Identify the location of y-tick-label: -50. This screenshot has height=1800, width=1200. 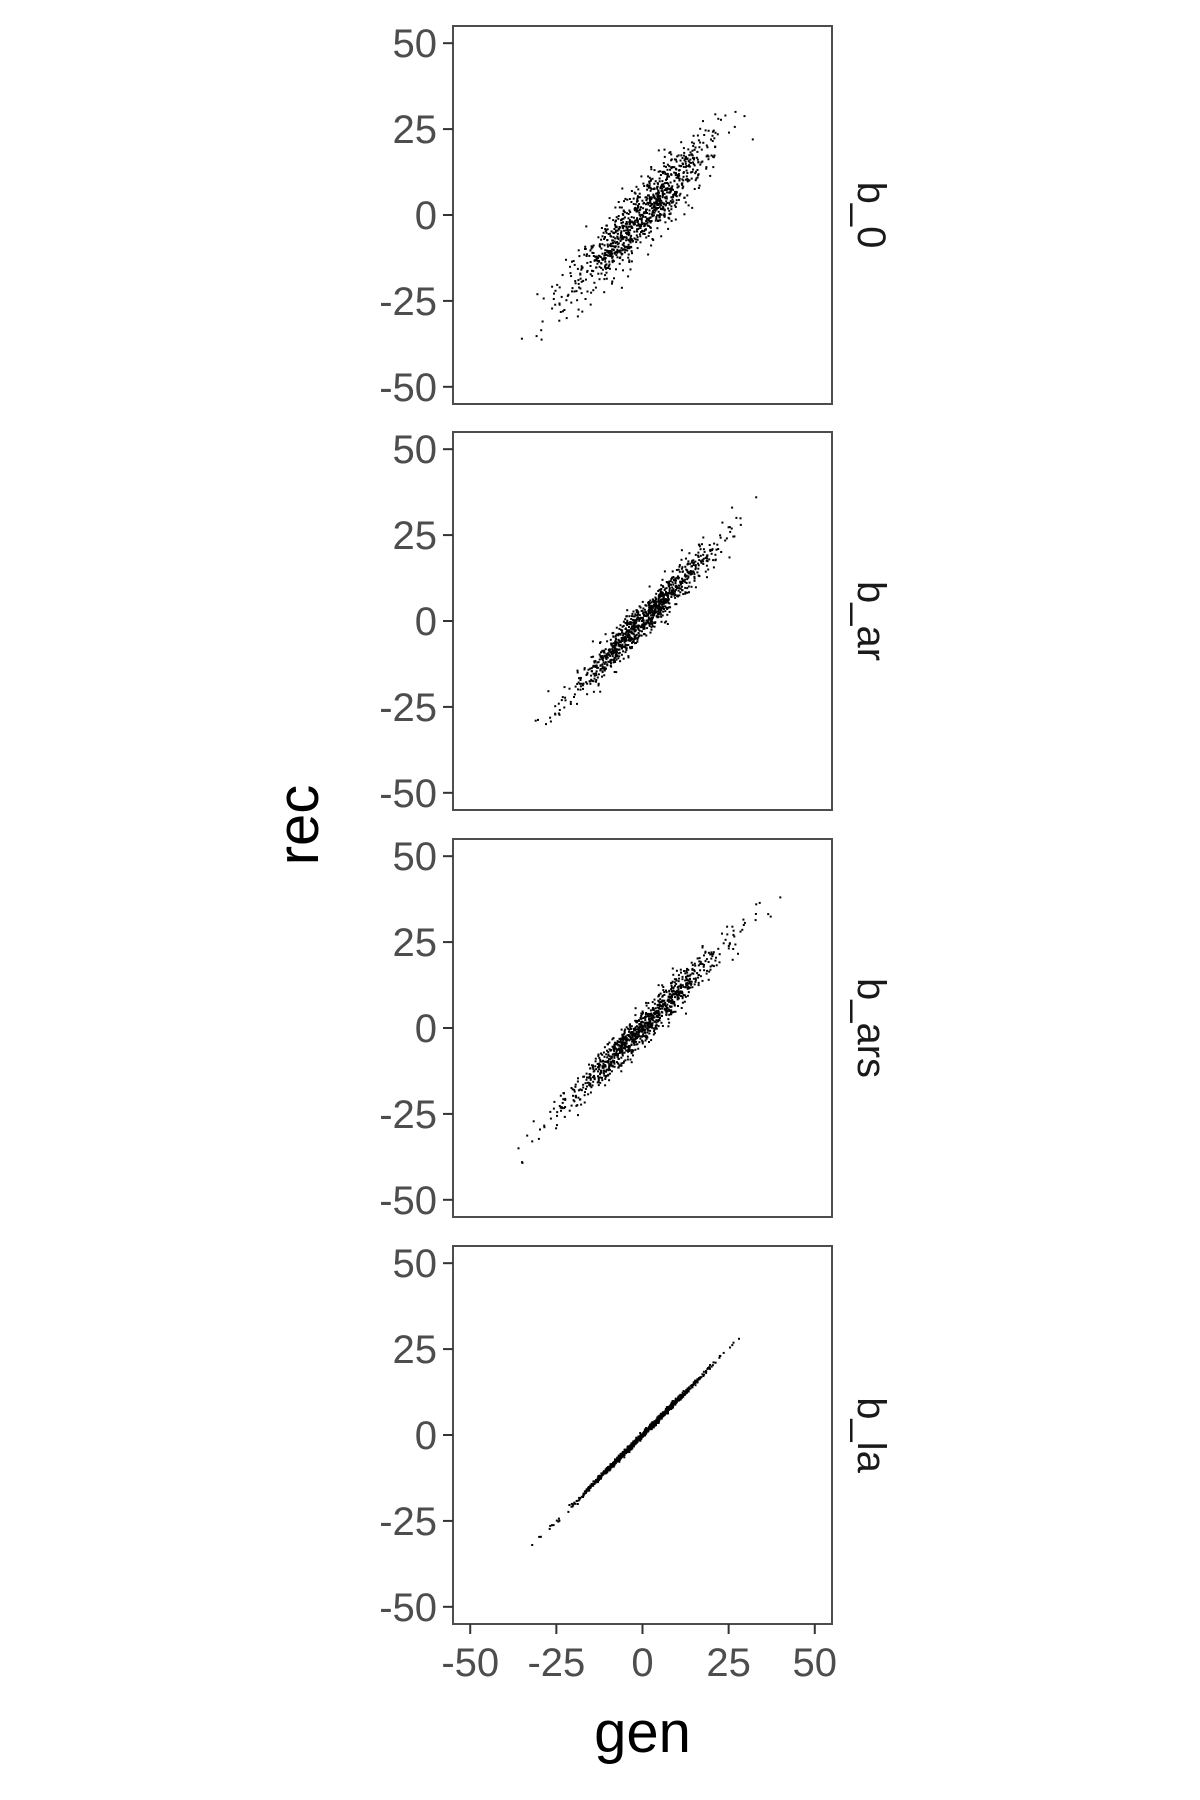
(408, 1201).